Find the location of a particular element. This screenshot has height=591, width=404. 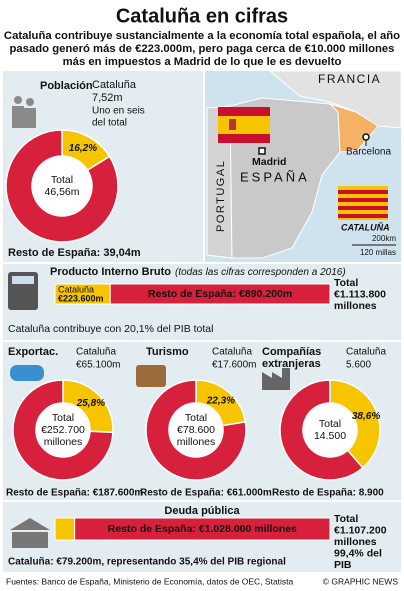

map-label: ESPAÑA is located at coordinates (275, 176).